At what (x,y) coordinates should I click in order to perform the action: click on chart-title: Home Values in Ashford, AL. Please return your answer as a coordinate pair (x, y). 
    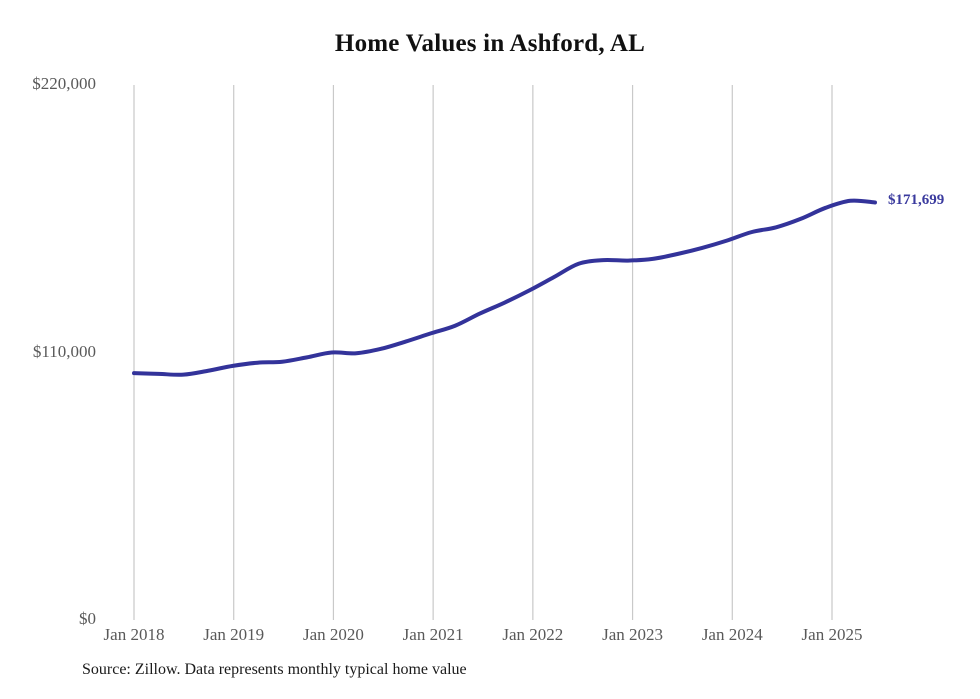
    Looking at the image, I should click on (490, 43).